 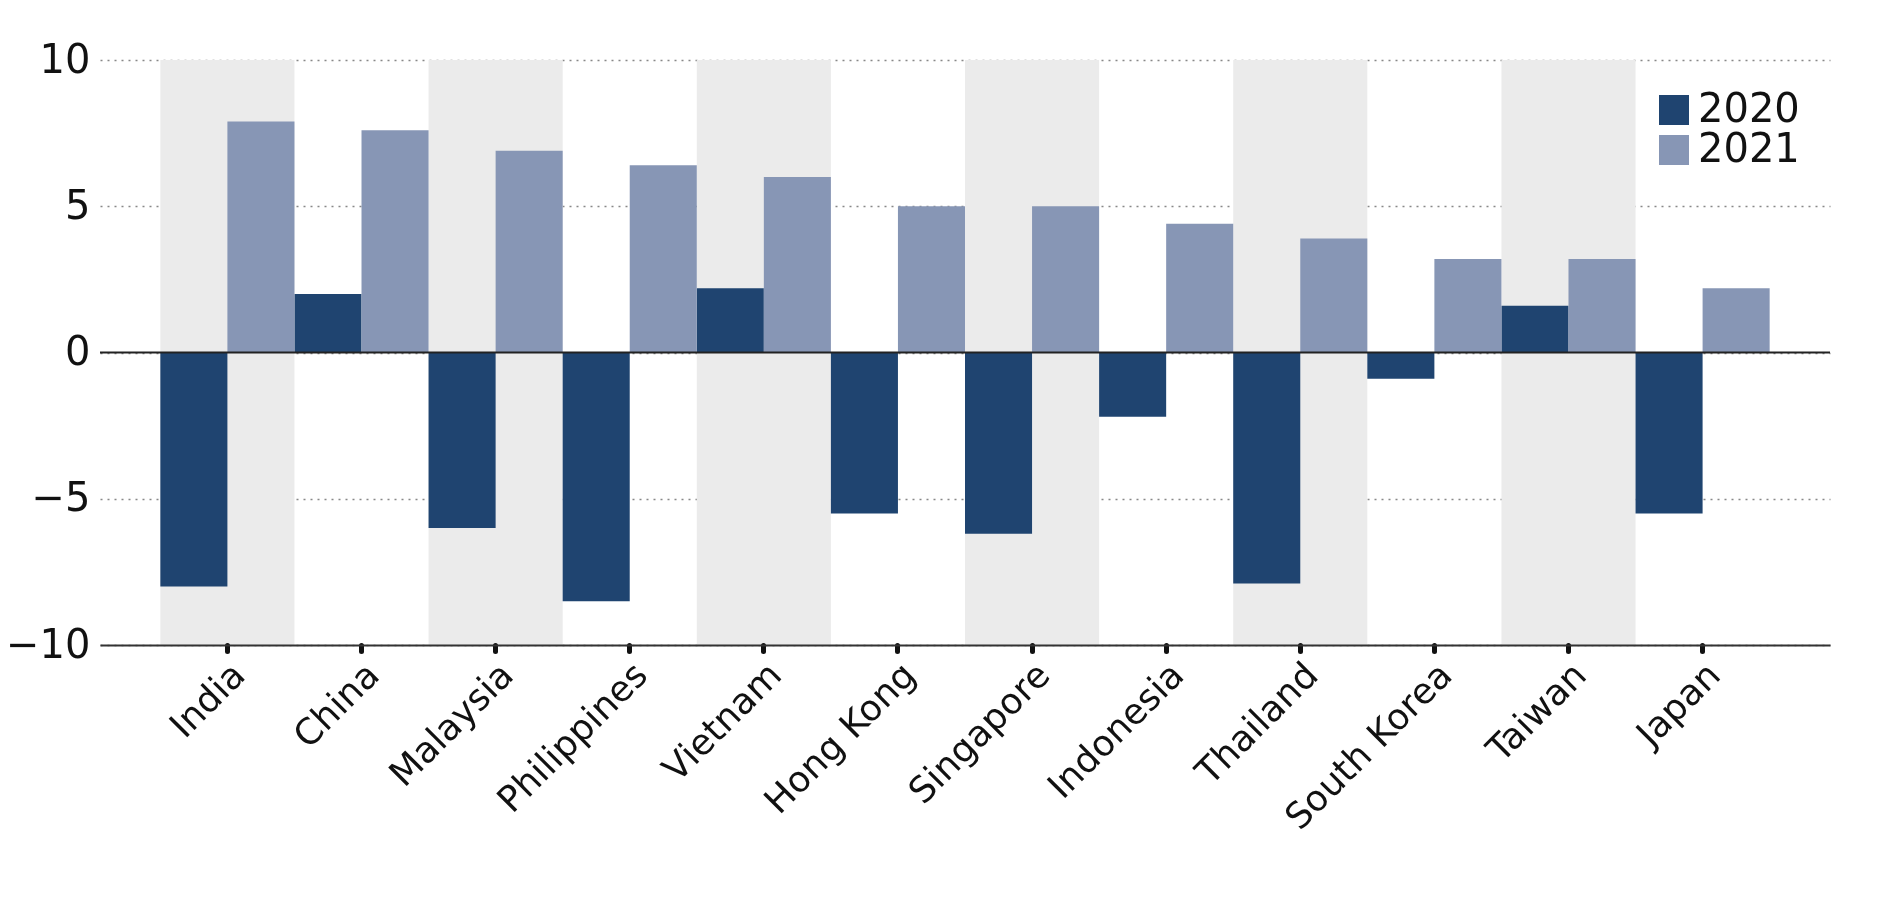 What do you see at coordinates (78, 351) in the screenshot?
I see `y-tick-label: 0` at bounding box center [78, 351].